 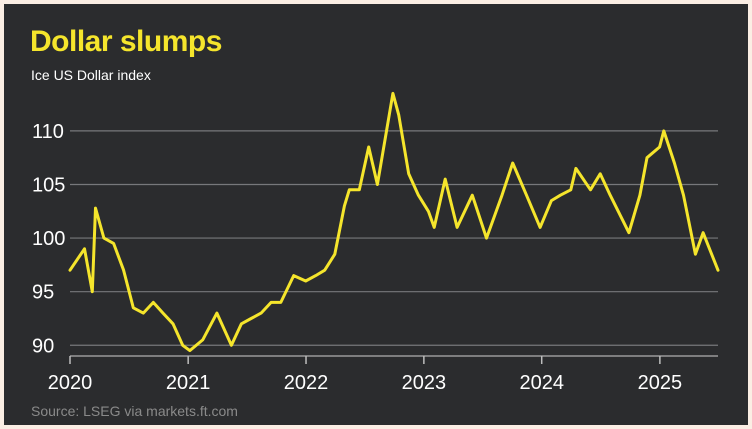 I want to click on chart-source: Source: LSEG via markets.ft.com, so click(x=134, y=411).